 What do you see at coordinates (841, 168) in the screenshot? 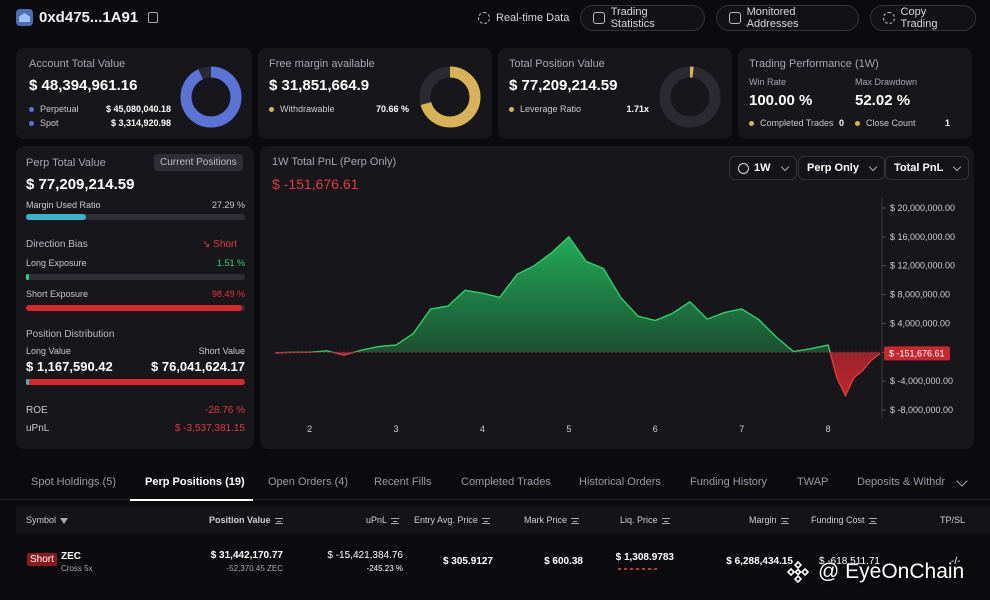
I see `perp-only-dropdown: Perp Only` at bounding box center [841, 168].